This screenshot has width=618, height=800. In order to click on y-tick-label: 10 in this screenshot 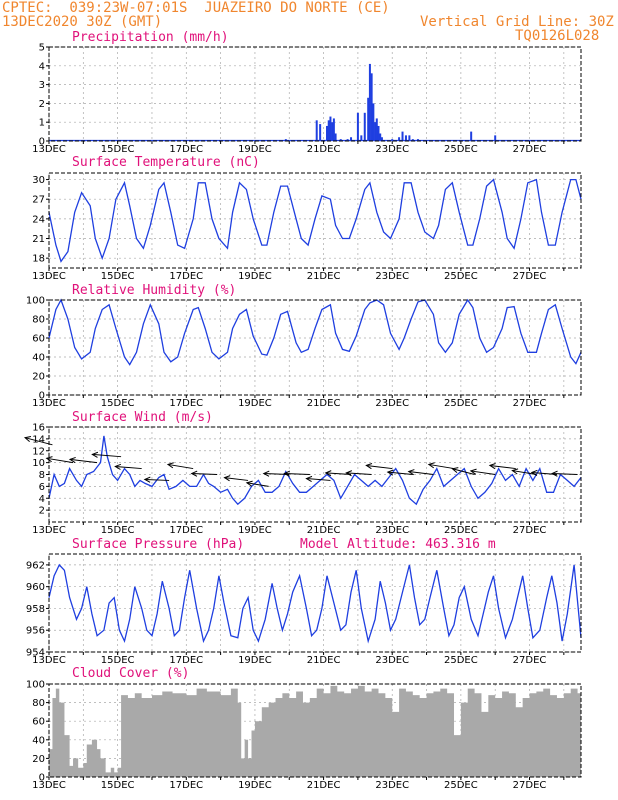, I will do `click(38, 463)`.